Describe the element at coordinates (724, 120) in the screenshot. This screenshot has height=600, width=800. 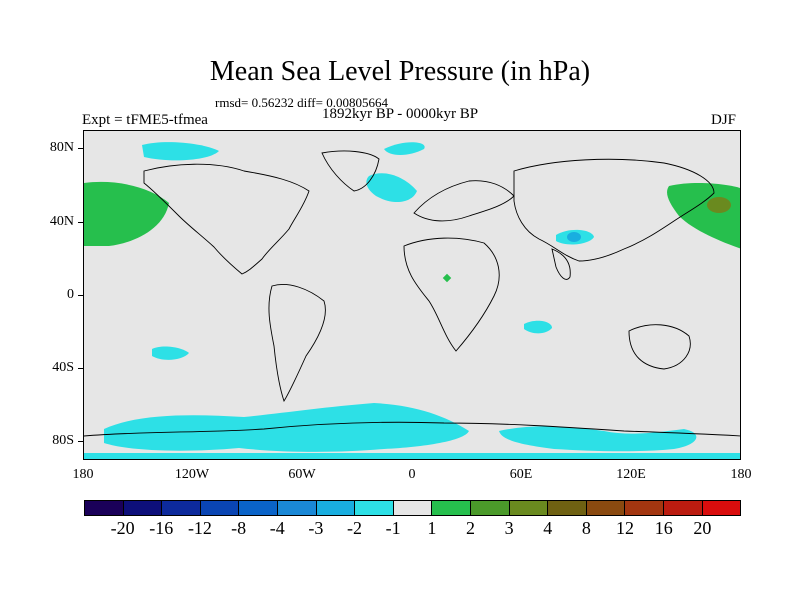
I see `season-label: DJF` at that location.